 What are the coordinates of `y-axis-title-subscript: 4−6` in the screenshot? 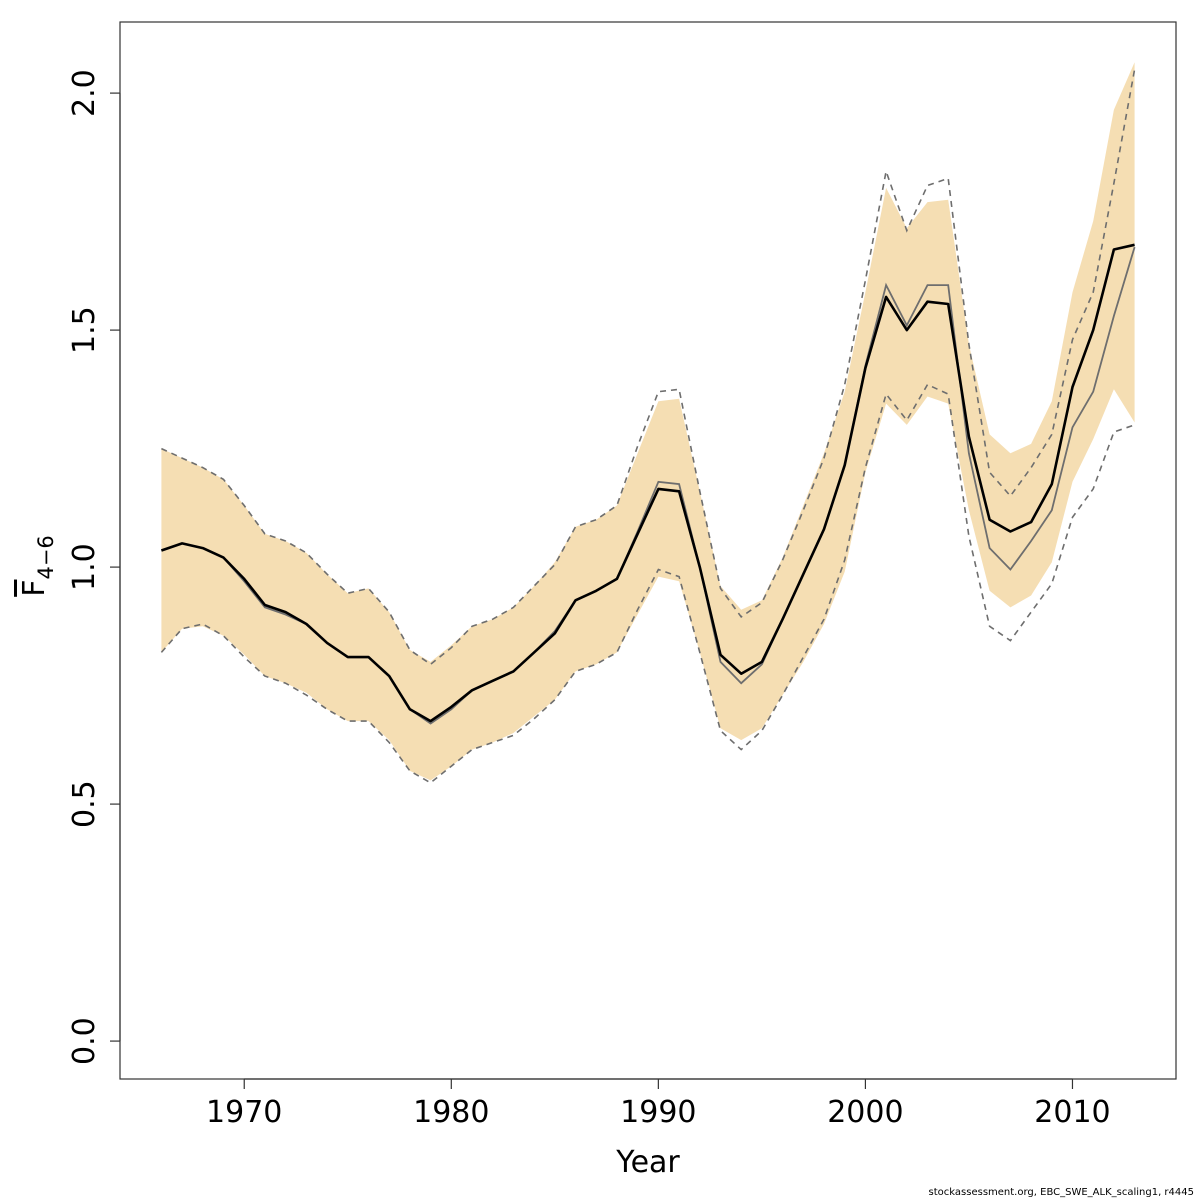 It's located at (46, 557).